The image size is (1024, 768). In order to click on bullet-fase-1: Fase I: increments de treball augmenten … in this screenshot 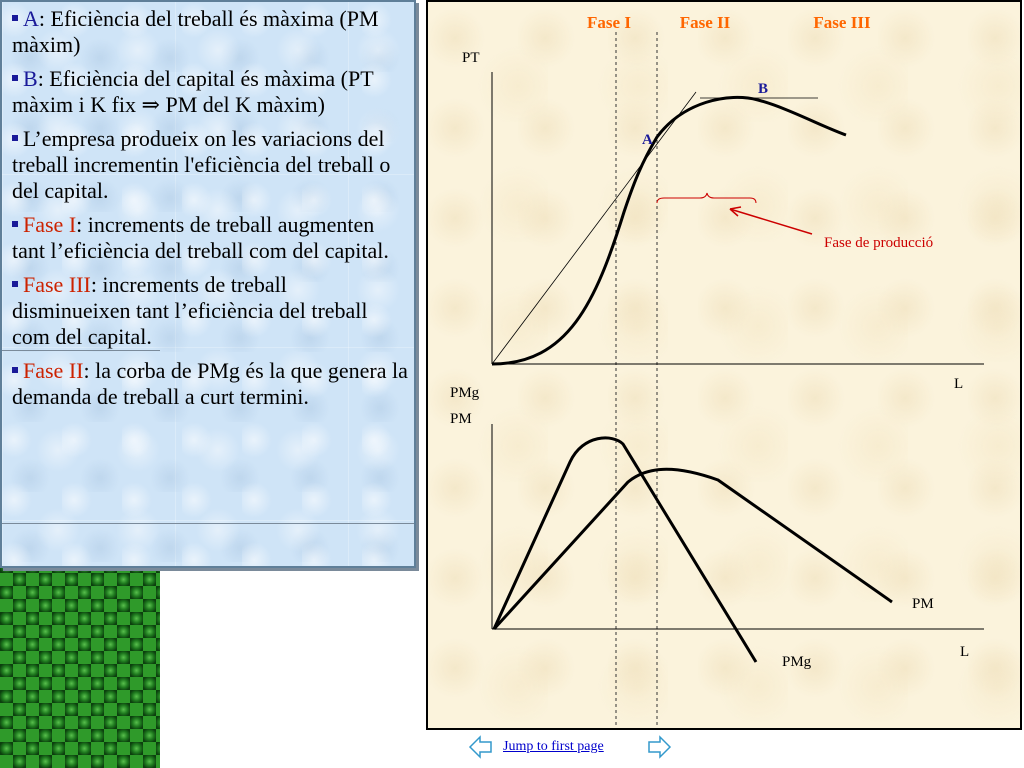, I will do `click(210, 238)`.